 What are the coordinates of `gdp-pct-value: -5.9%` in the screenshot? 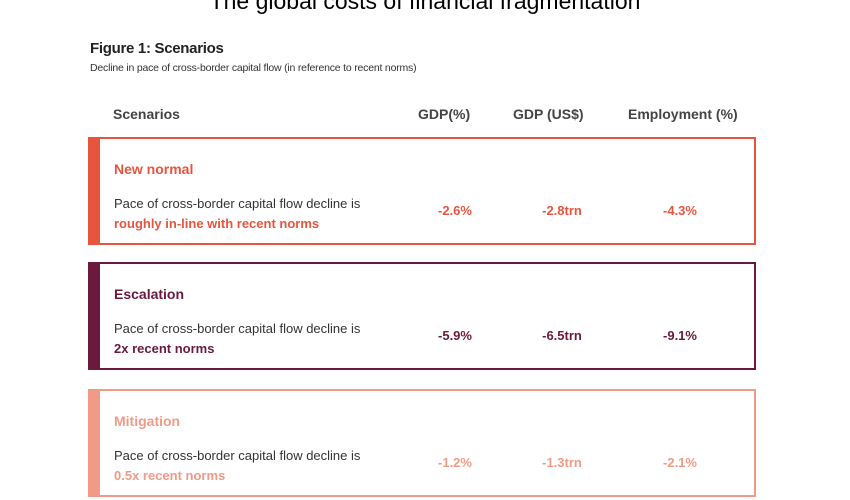 It's located at (455, 335).